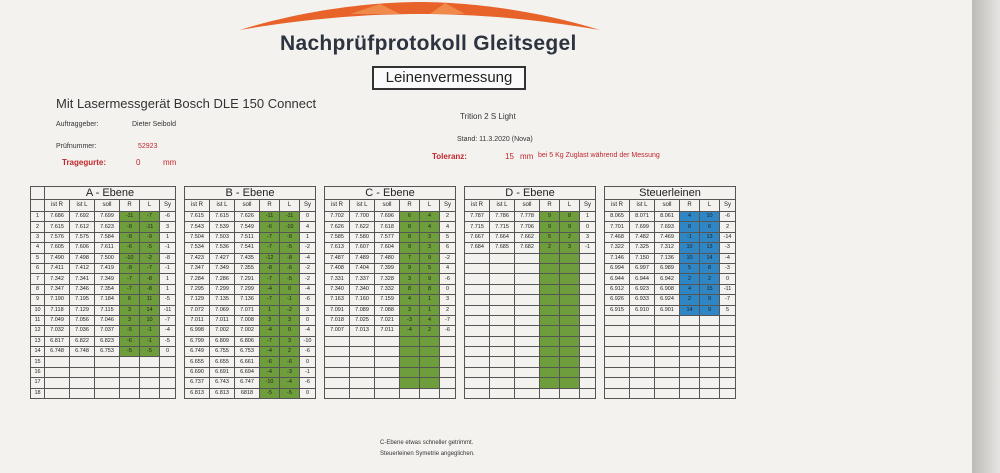  Describe the element at coordinates (383, 393) in the screenshot. I see `table-row: 18 6.813 6.813 6818 -5 -5 0` at that location.